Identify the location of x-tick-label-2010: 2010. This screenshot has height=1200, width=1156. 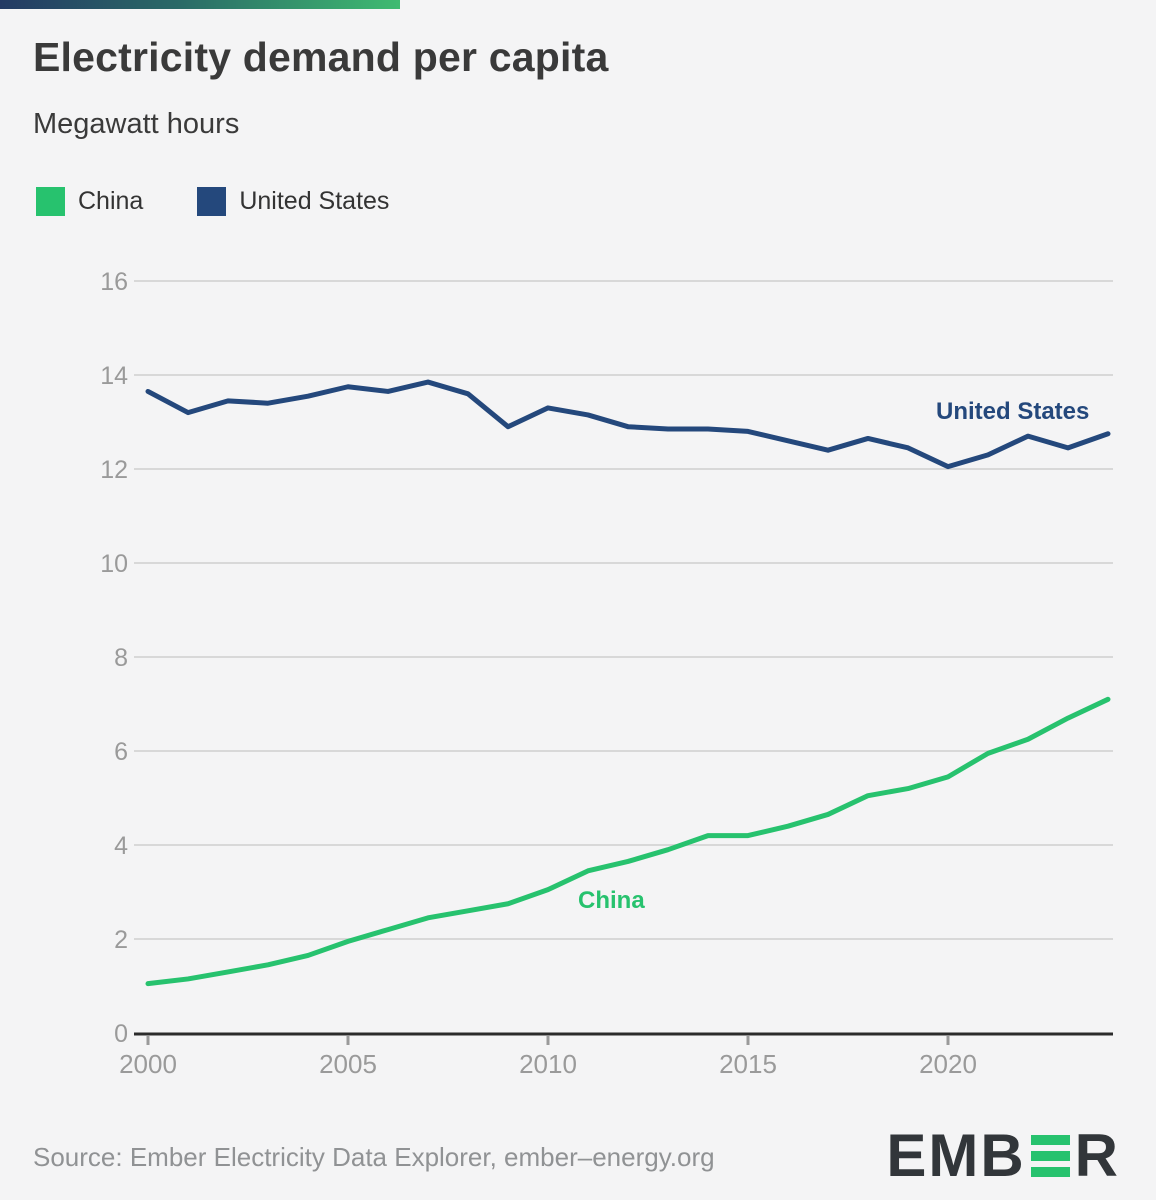
(548, 1064).